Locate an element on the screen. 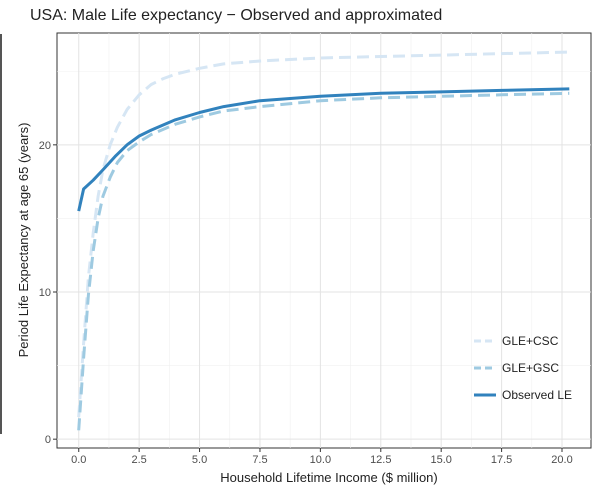 The image size is (597, 490). x-tick-label: 2.5 is located at coordinates (139, 460).